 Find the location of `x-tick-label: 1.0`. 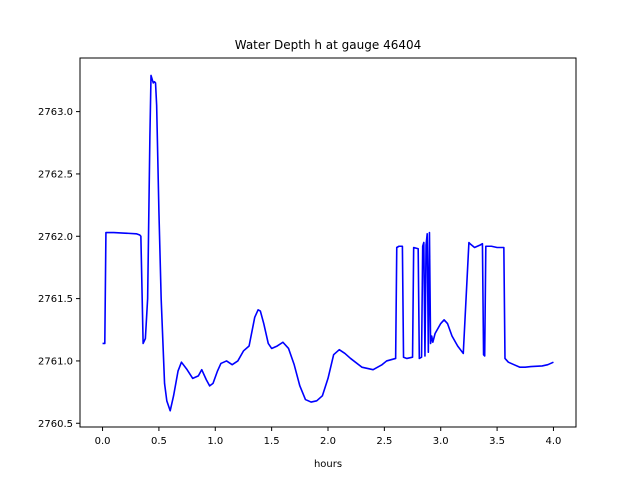

x-tick-label: 1.0 is located at coordinates (215, 441).